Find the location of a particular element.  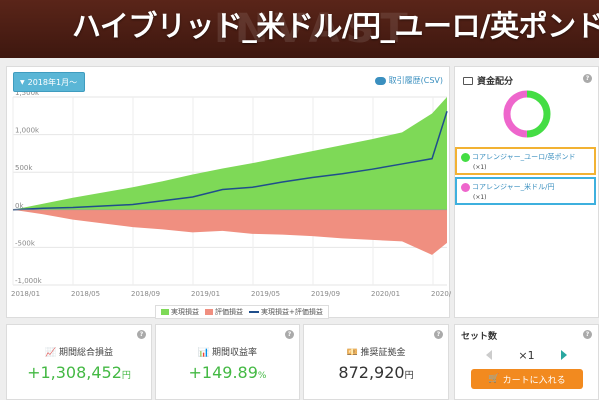

x-tick-label: 2020/05 is located at coordinates (441, 294).